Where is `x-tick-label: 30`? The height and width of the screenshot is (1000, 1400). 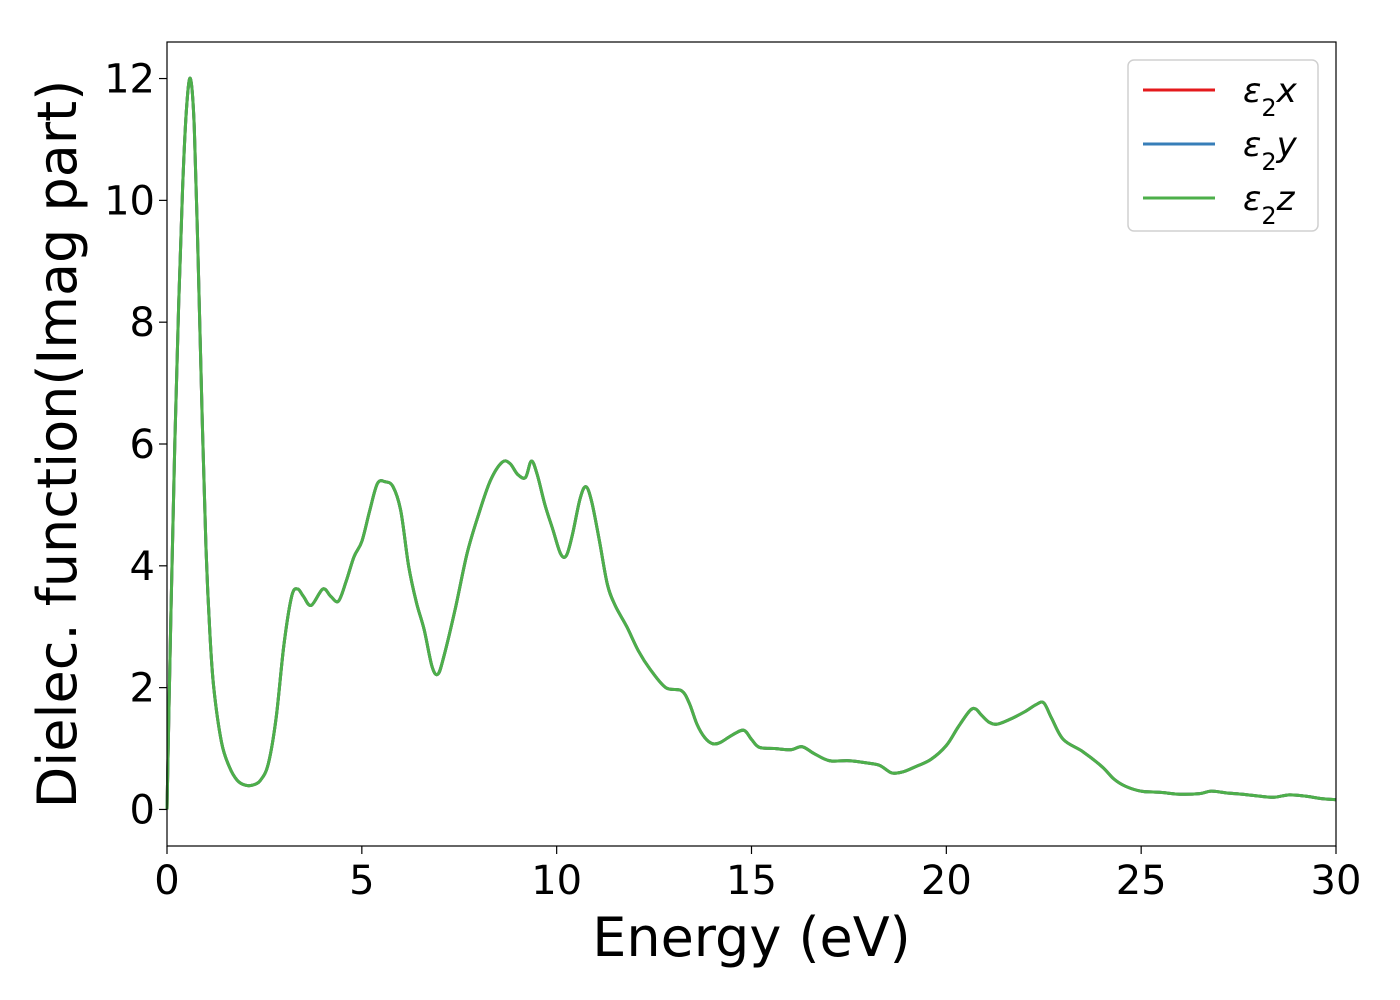 x-tick-label: 30 is located at coordinates (1336, 881).